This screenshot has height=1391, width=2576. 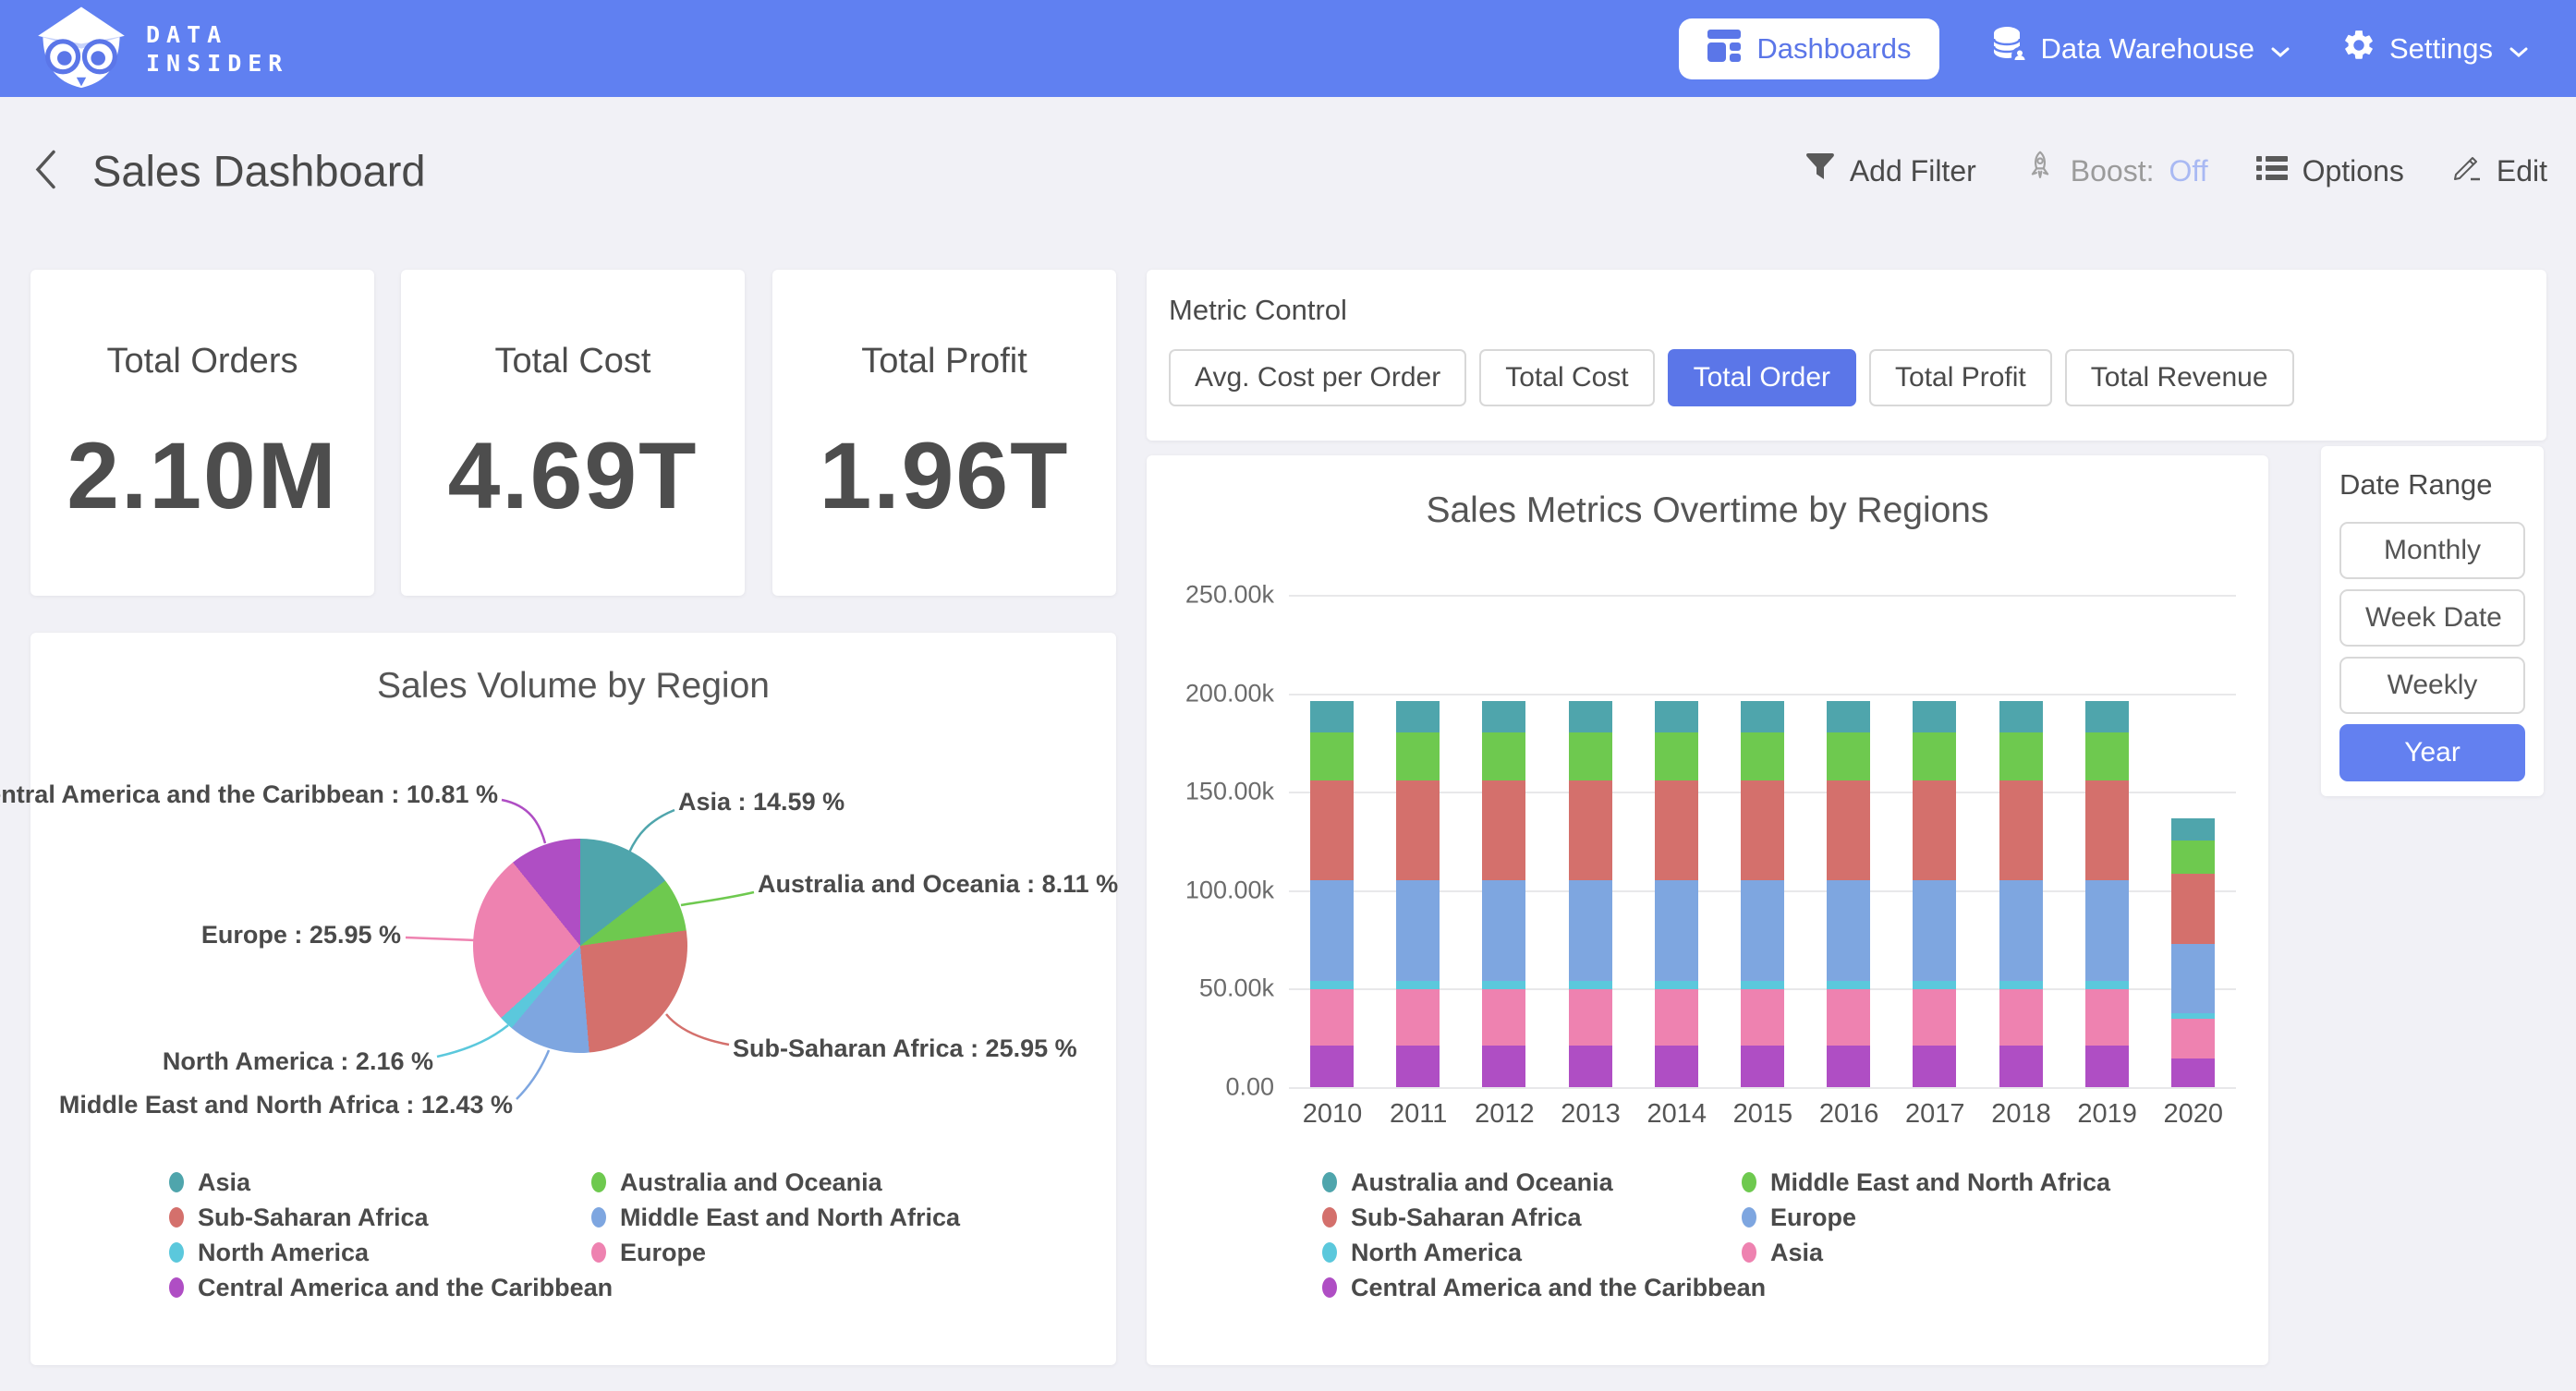 I want to click on bar-segment-central-america-and-the-caribbean-2011, so click(x=1418, y=1066).